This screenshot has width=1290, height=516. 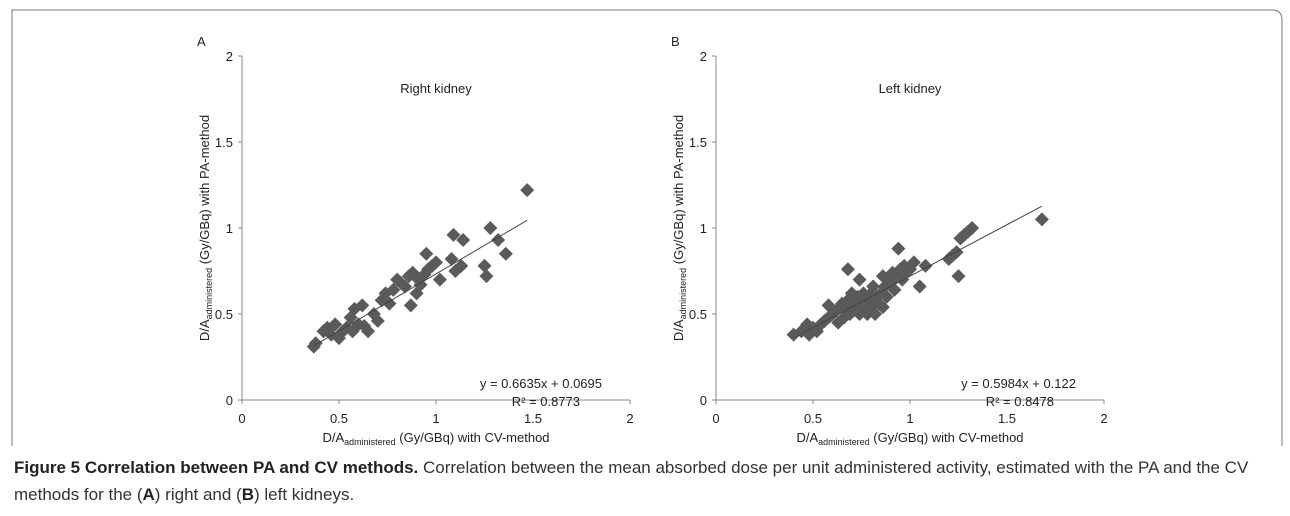 I want to click on r-squared: R² = 0.8773, so click(x=546, y=401).